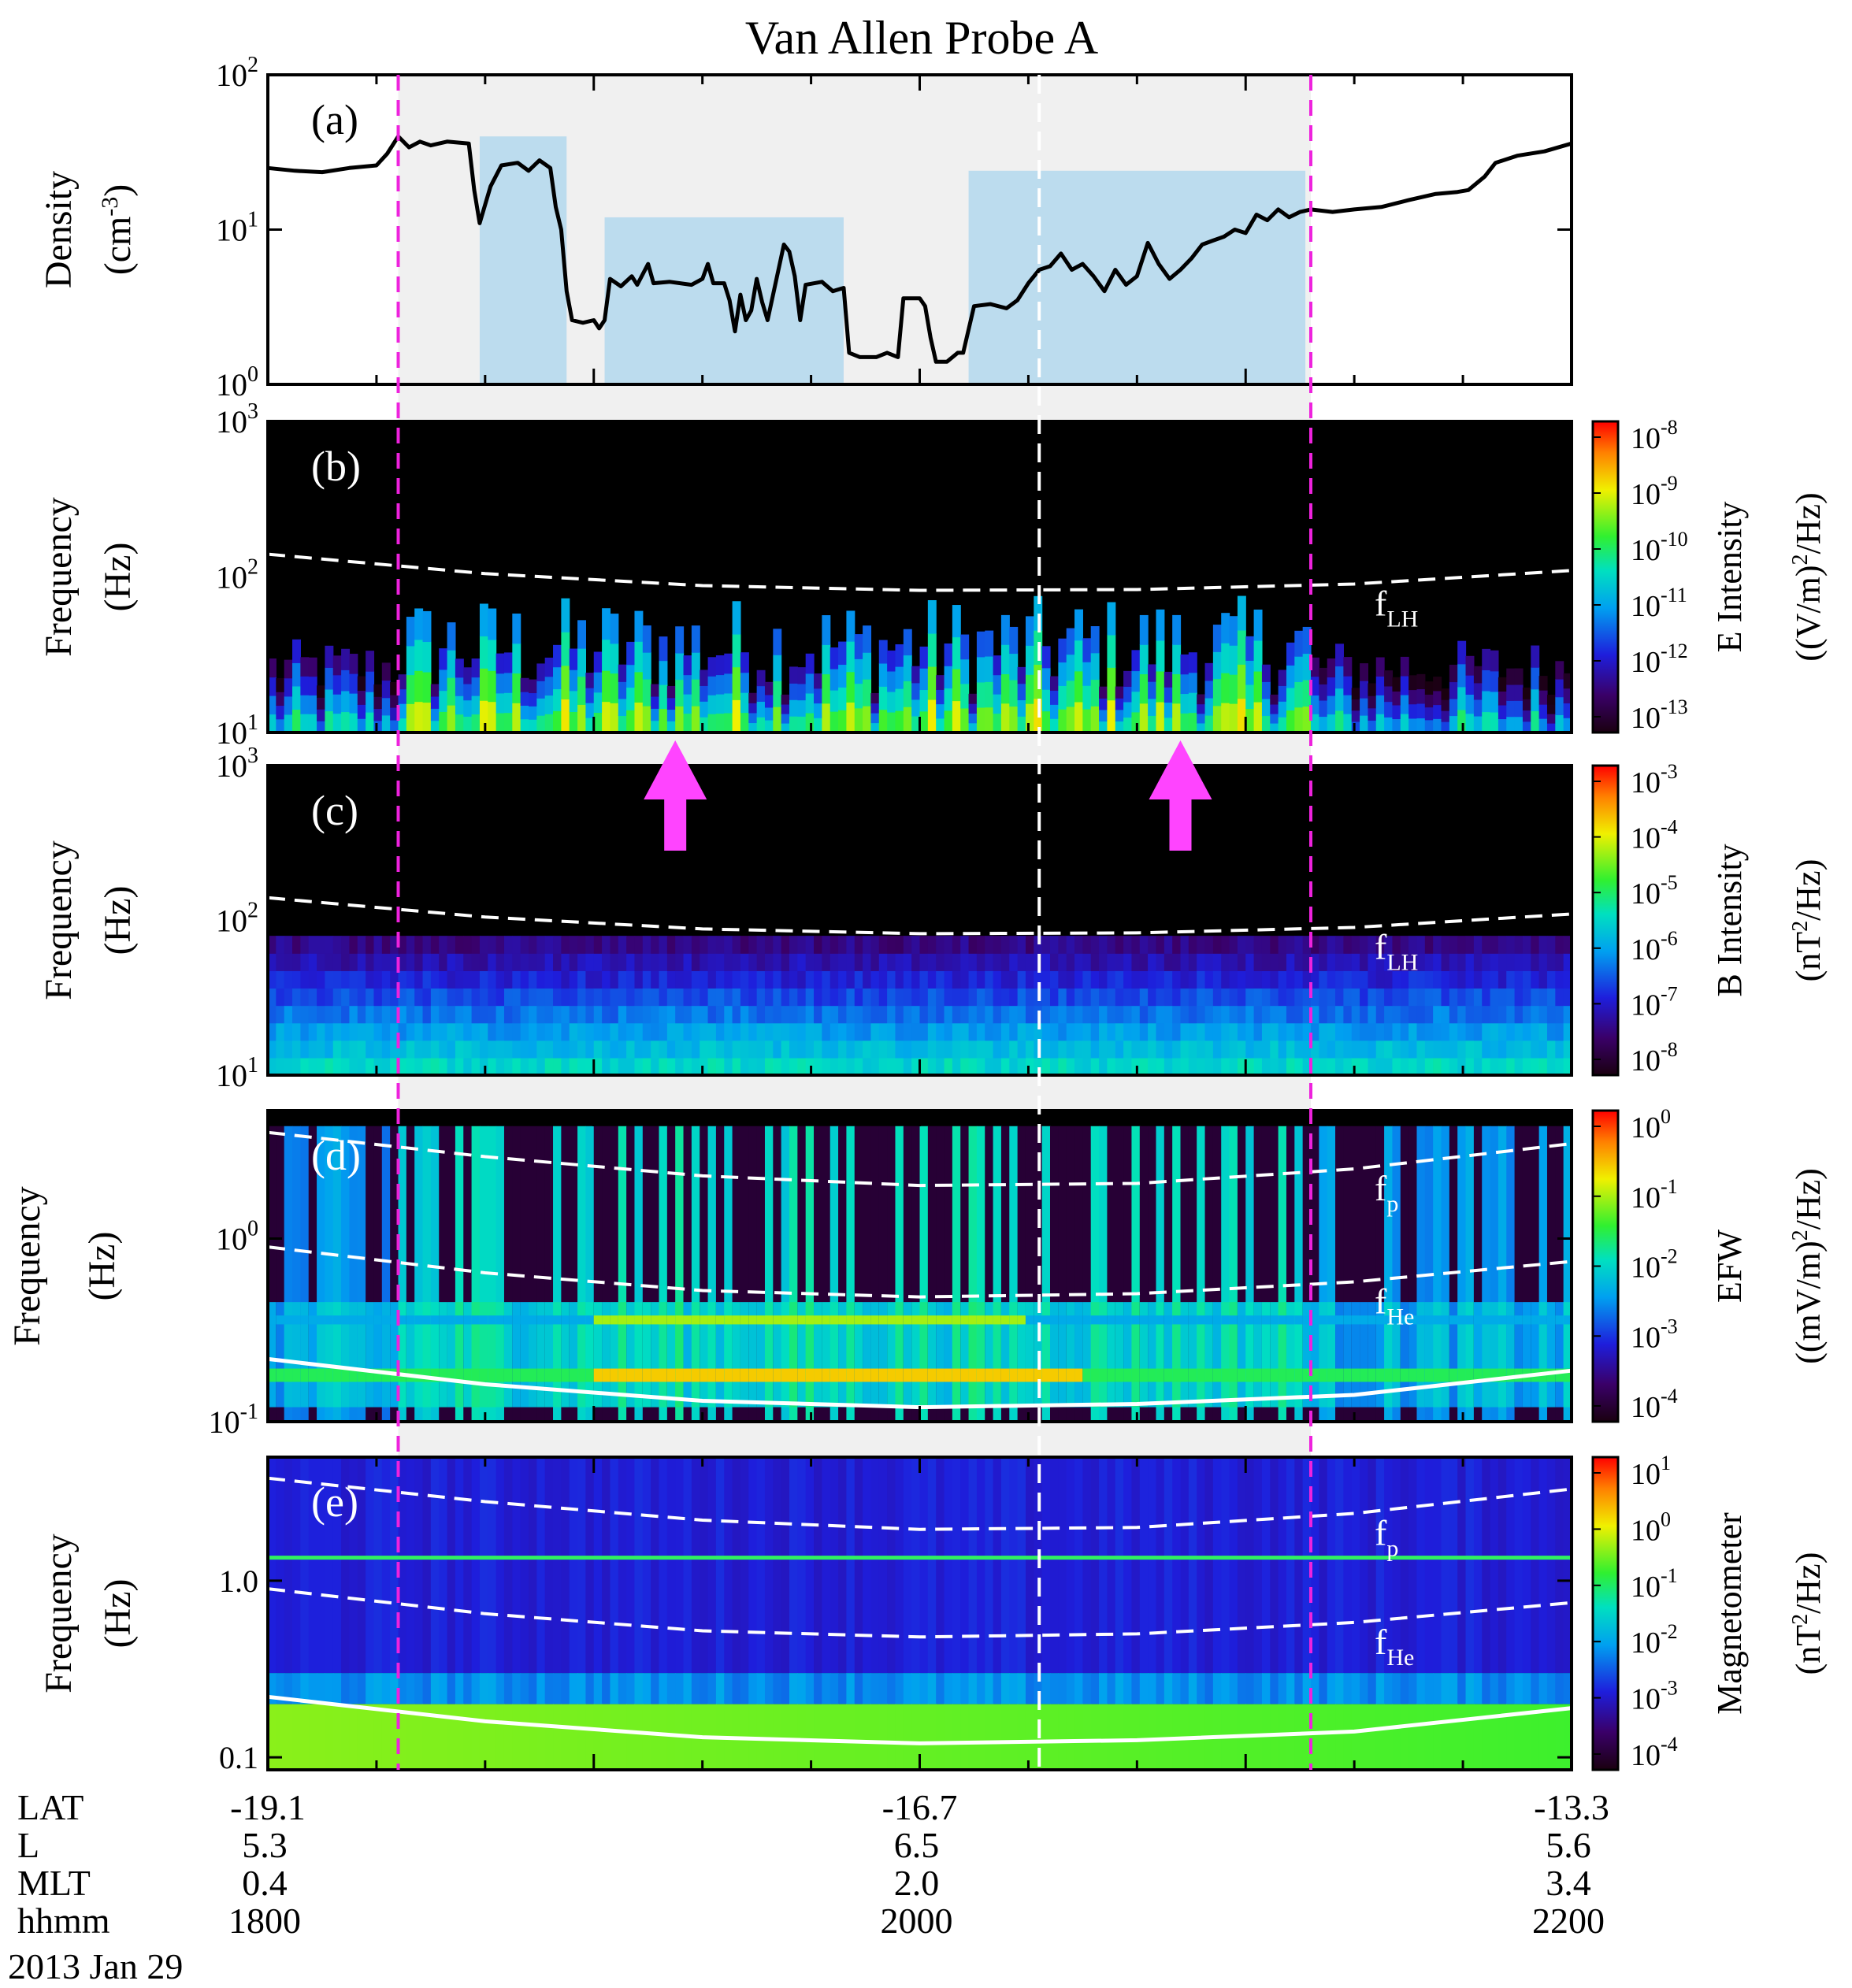  What do you see at coordinates (252, 722) in the screenshot?
I see `y-tick-label-sup: 1` at bounding box center [252, 722].